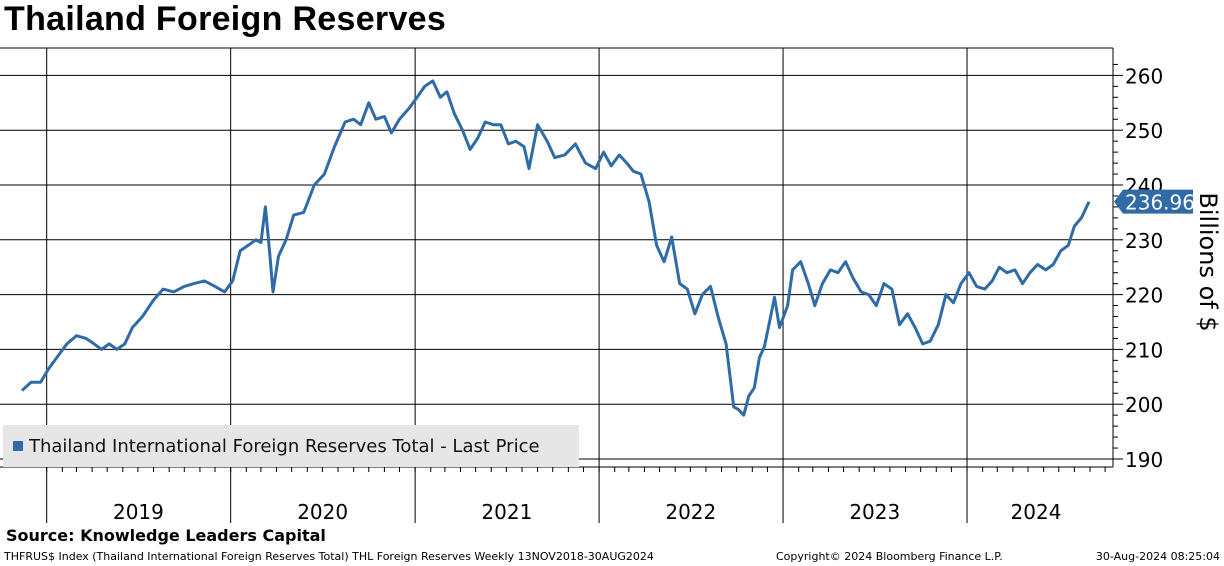 Image resolution: width=1224 pixels, height=566 pixels. What do you see at coordinates (1144, 405) in the screenshot?
I see `y-tick-label-200: 200` at bounding box center [1144, 405].